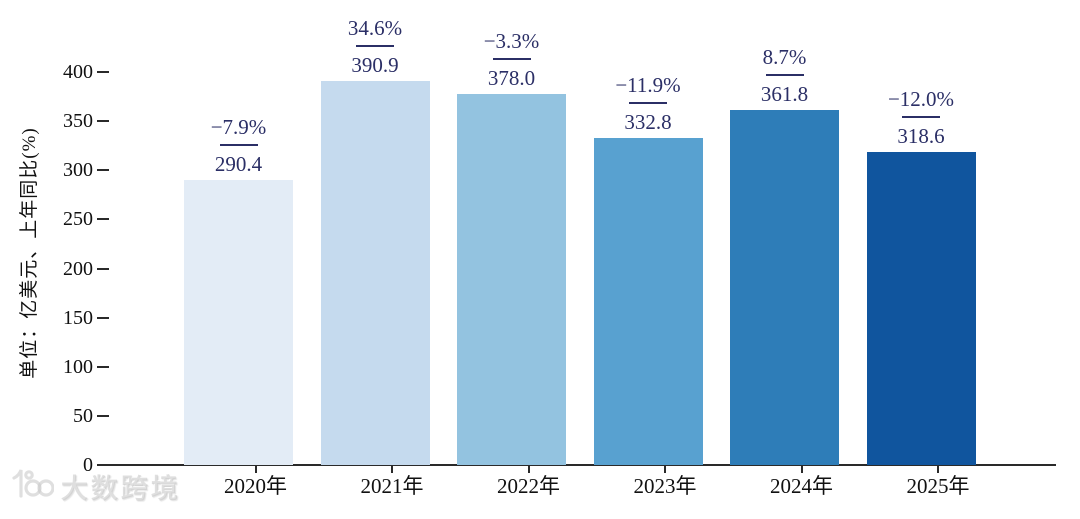  I want to click on value-label: 318.6, so click(921, 135).